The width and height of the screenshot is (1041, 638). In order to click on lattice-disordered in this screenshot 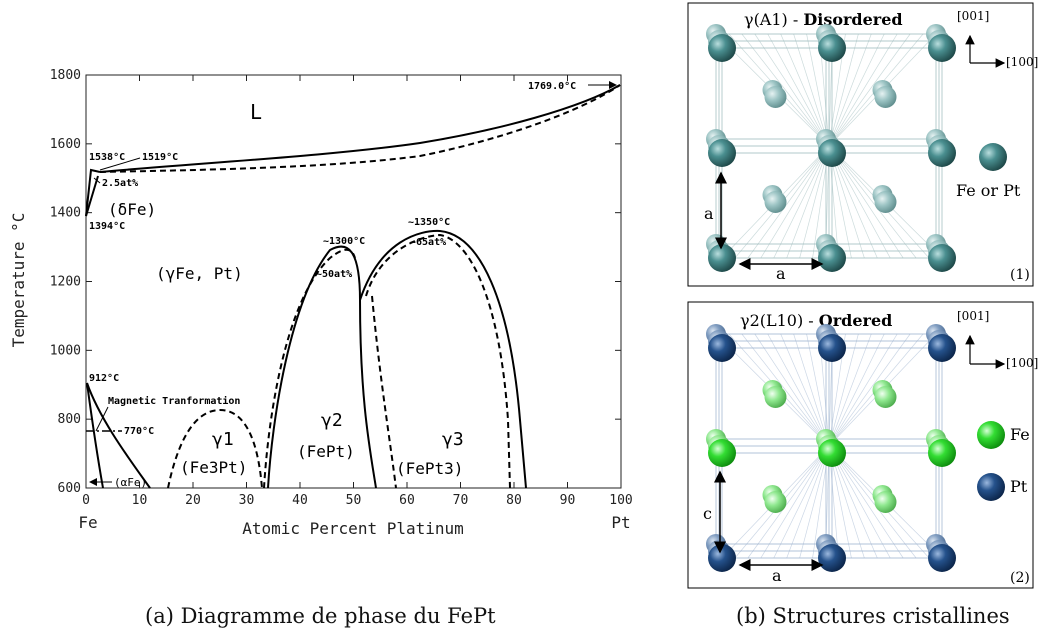, I will do `click(831, 148)`.